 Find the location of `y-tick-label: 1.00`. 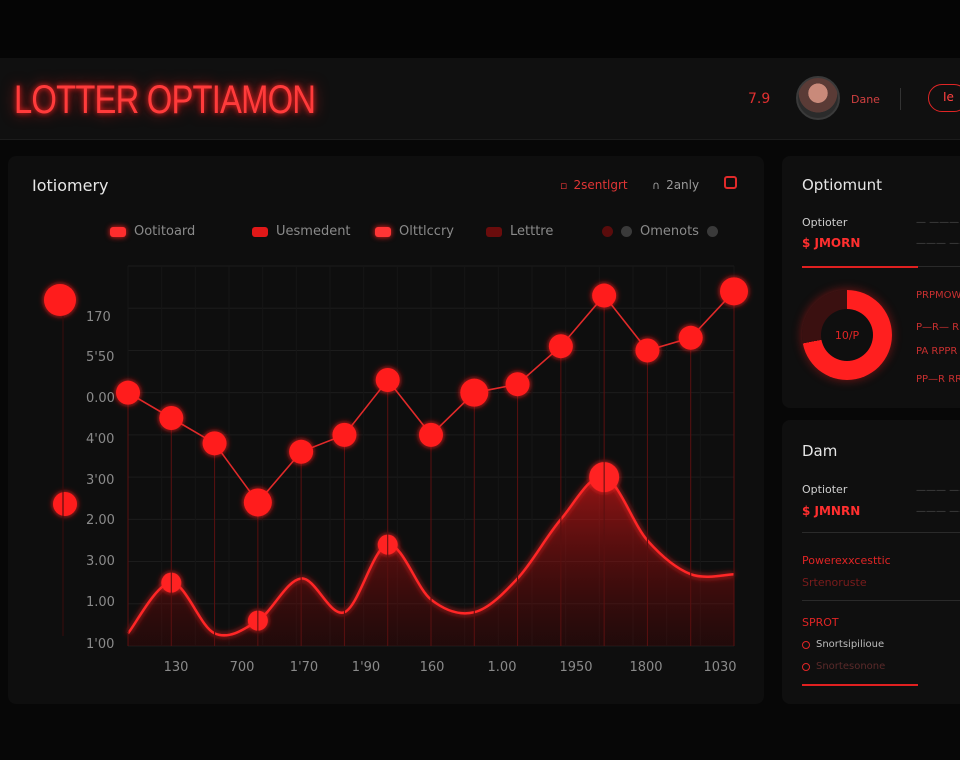

y-tick-label: 1.00 is located at coordinates (100, 602).